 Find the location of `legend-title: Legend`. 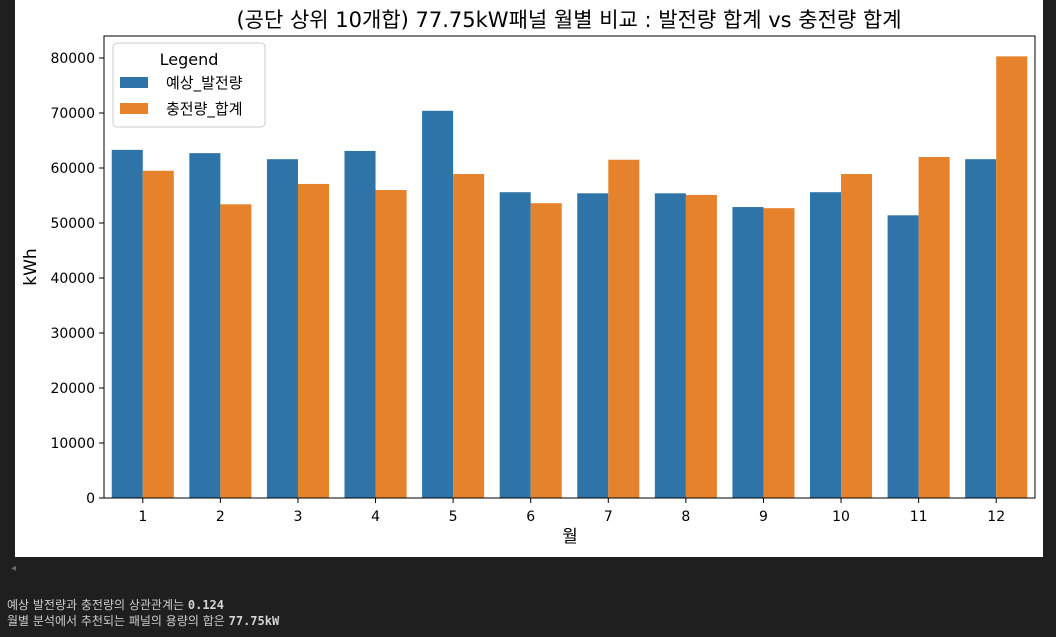

legend-title: Legend is located at coordinates (189, 59).